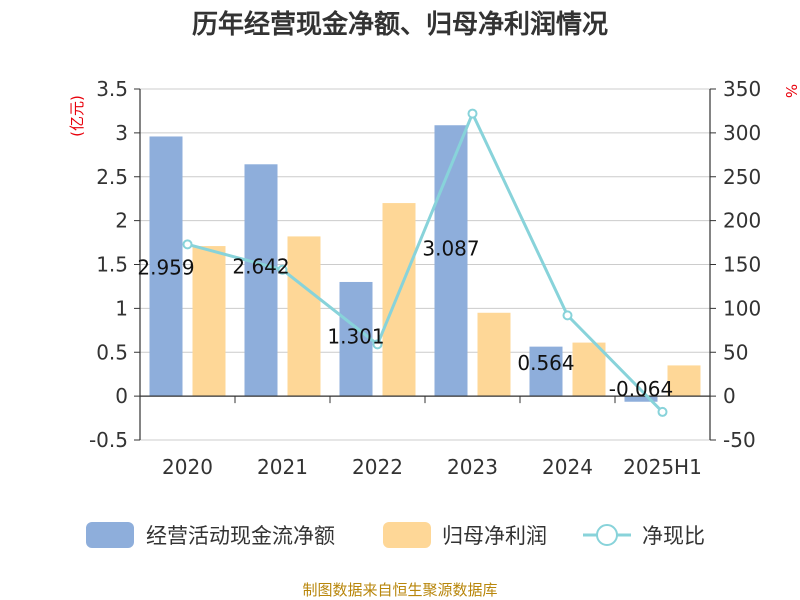 This screenshot has height=600, width=800. Describe the element at coordinates (739, 440) in the screenshot. I see `right-axis-tick-label: -50` at that location.